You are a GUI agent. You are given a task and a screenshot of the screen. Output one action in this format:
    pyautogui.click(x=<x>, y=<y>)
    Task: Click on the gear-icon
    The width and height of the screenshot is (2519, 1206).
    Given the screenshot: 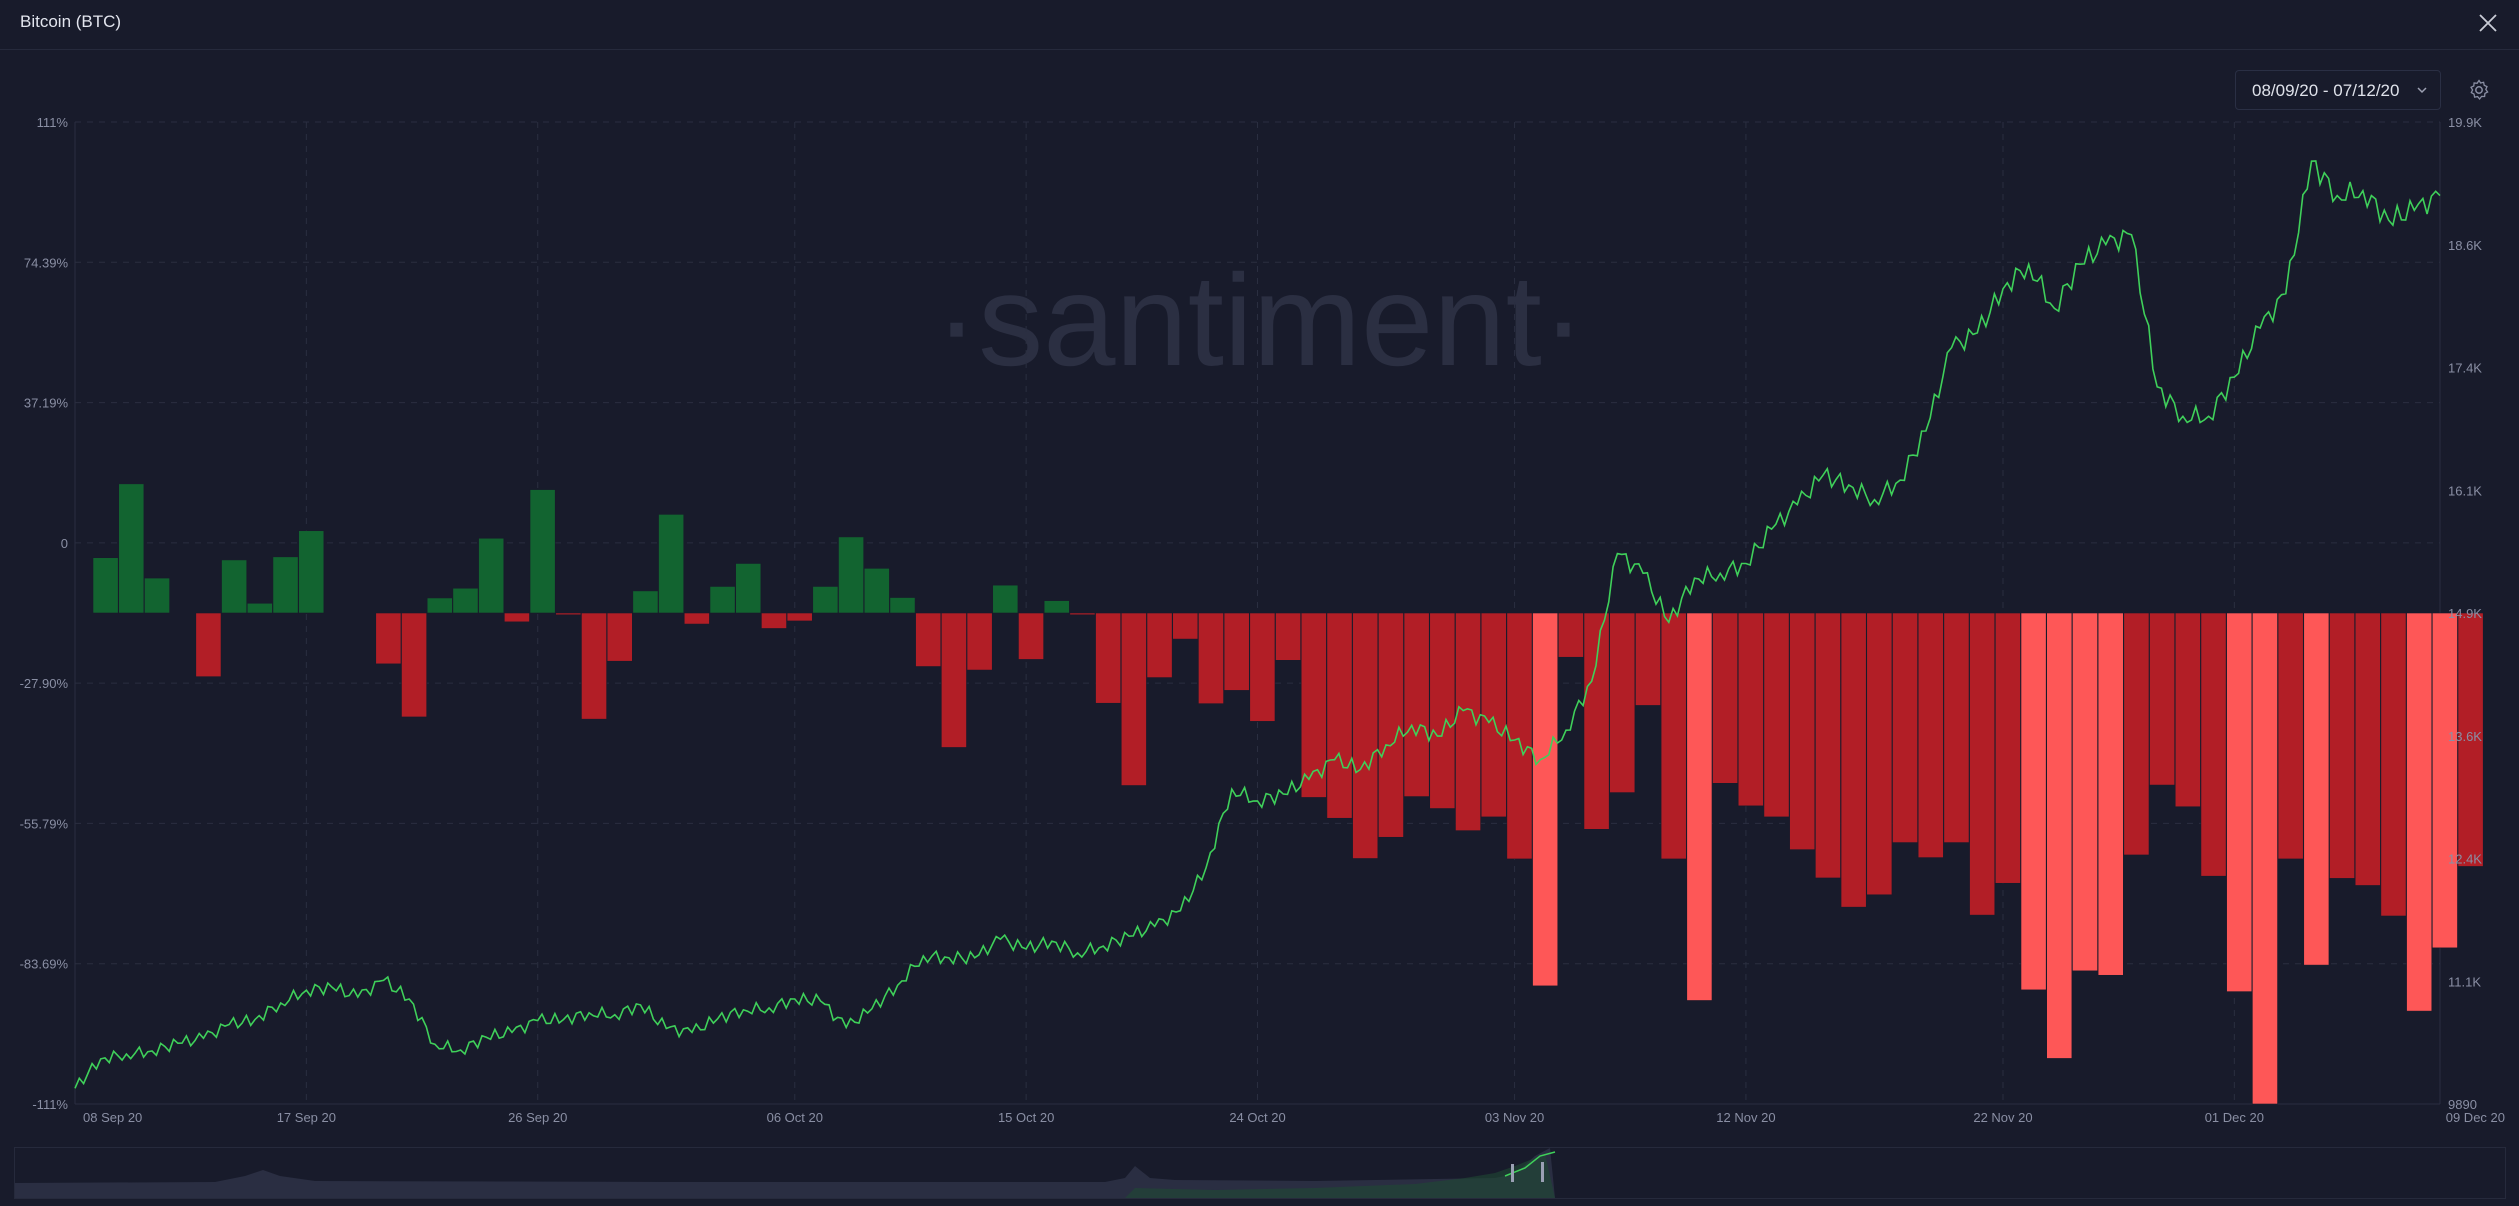 What is the action you would take?
    pyautogui.click(x=2479, y=90)
    